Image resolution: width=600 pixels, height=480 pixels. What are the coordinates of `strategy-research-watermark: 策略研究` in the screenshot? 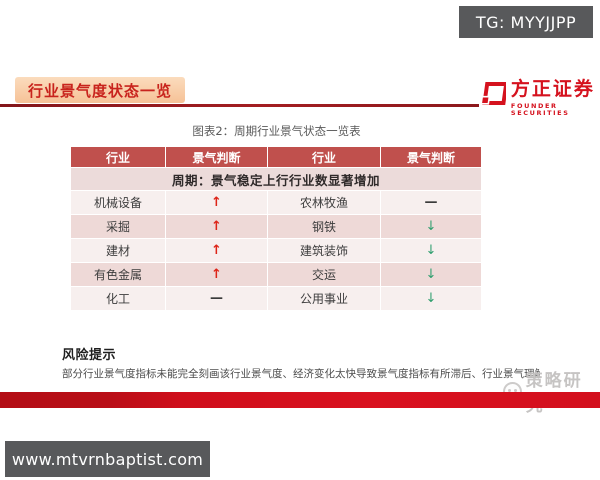 It's located at (551, 391).